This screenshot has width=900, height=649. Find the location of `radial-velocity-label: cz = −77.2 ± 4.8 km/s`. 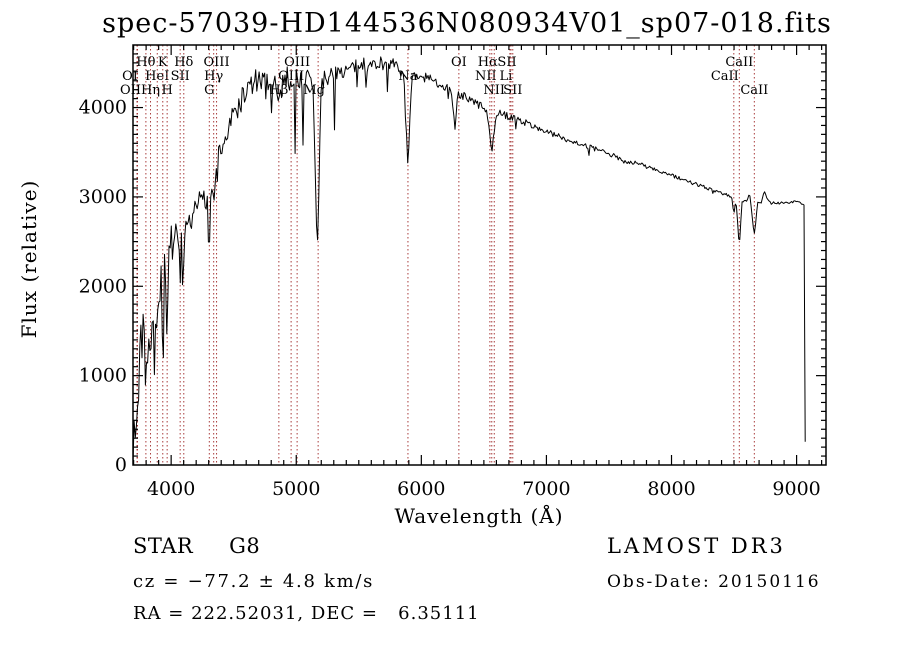

radial-velocity-label: cz = −77.2 ± 4.8 km/s is located at coordinates (254, 581).